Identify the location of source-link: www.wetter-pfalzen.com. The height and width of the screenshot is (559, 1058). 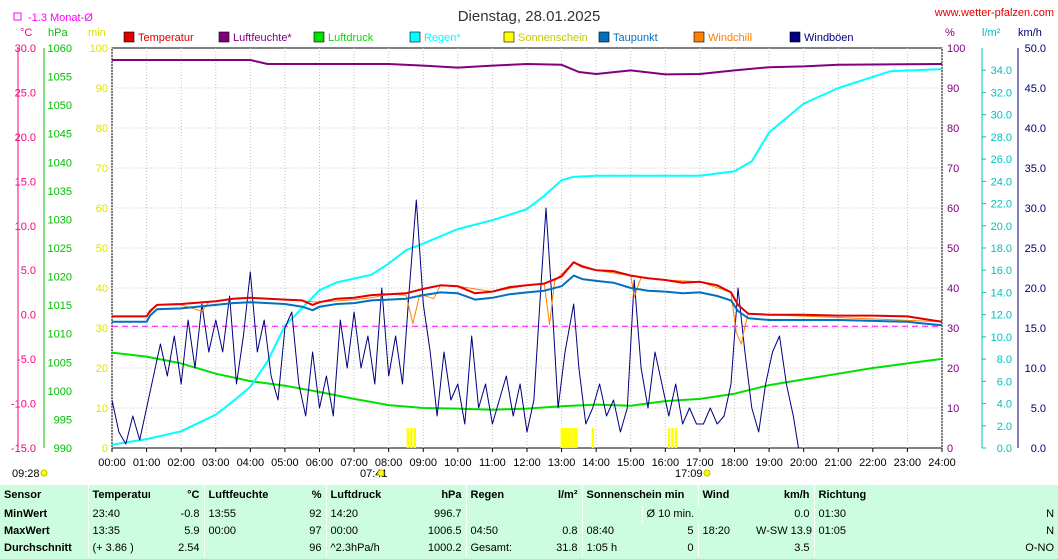
(994, 13).